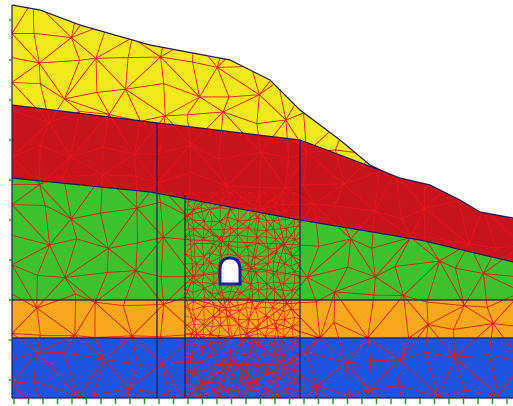 This screenshot has height=406, width=513. I want to click on layer-orange, so click(262, 319).